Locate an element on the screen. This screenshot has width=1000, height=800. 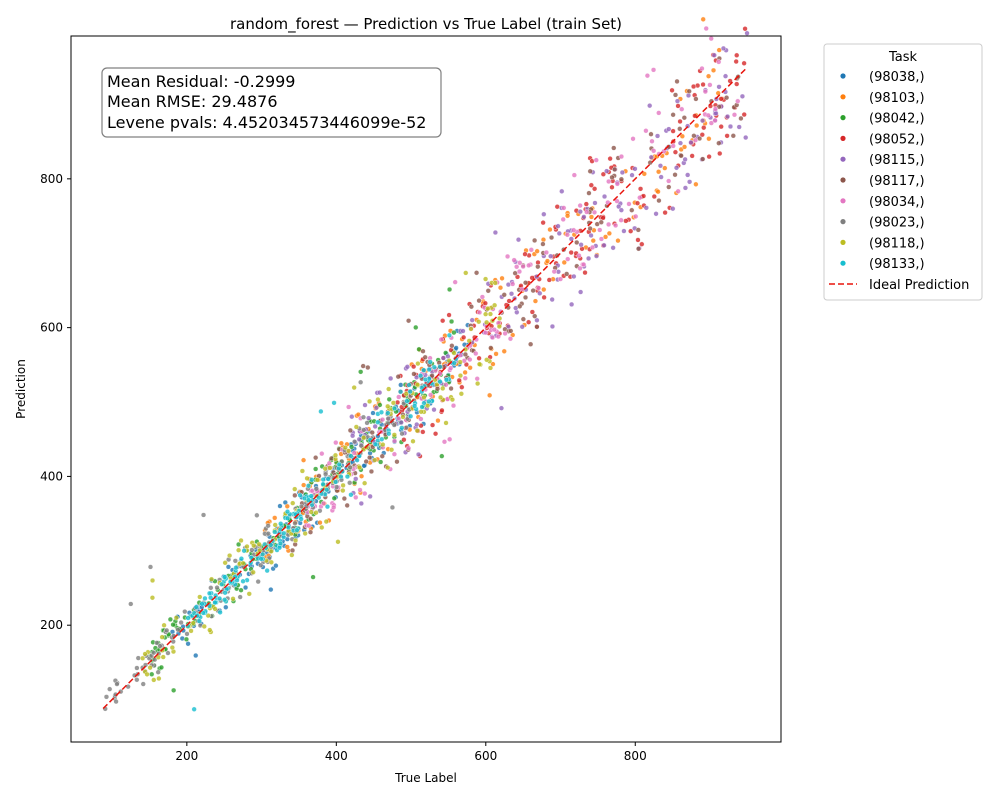
stats-mean-residual: Mean Residual: -0.2999 is located at coordinates (201, 81).